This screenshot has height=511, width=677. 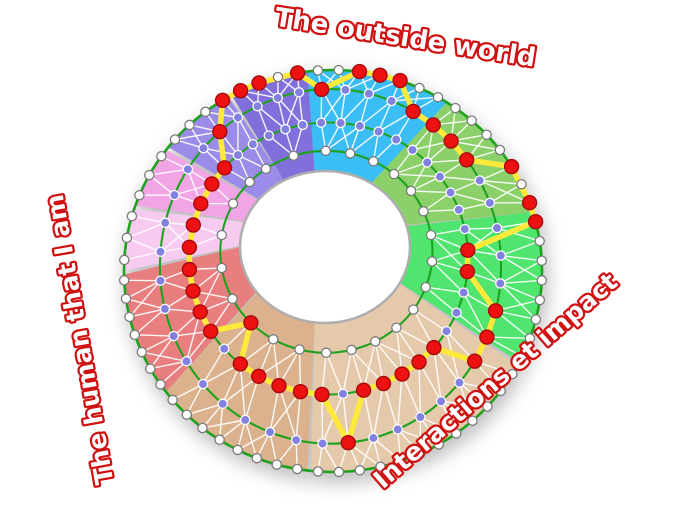 What do you see at coordinates (226, 148) in the screenshot?
I see `sector-purple-light` at bounding box center [226, 148].